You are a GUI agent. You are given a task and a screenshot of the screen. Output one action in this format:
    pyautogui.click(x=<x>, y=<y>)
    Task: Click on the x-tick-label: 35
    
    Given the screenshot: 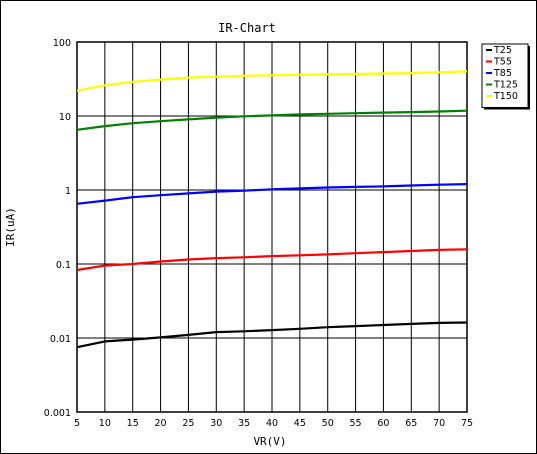 What is the action you would take?
    pyautogui.click(x=244, y=423)
    